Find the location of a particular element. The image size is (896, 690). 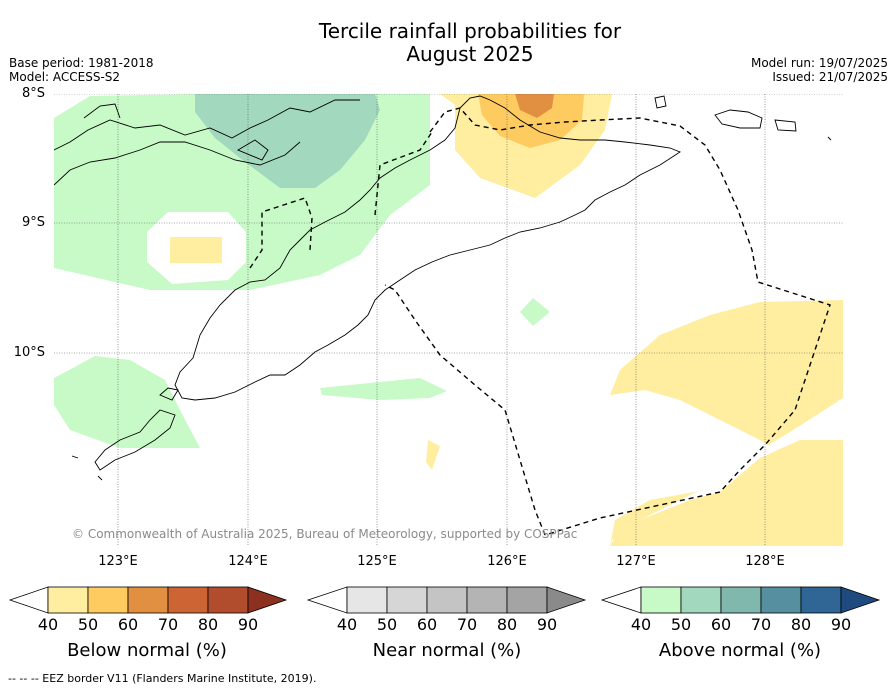

lat-label-8s: 8°S is located at coordinates (33, 93).